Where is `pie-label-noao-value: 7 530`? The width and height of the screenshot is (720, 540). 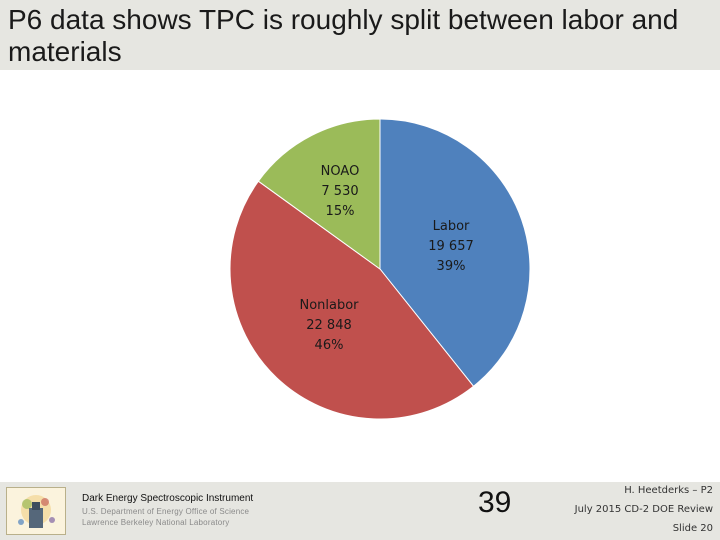 pie-label-noao-value: 7 530 is located at coordinates (339, 191).